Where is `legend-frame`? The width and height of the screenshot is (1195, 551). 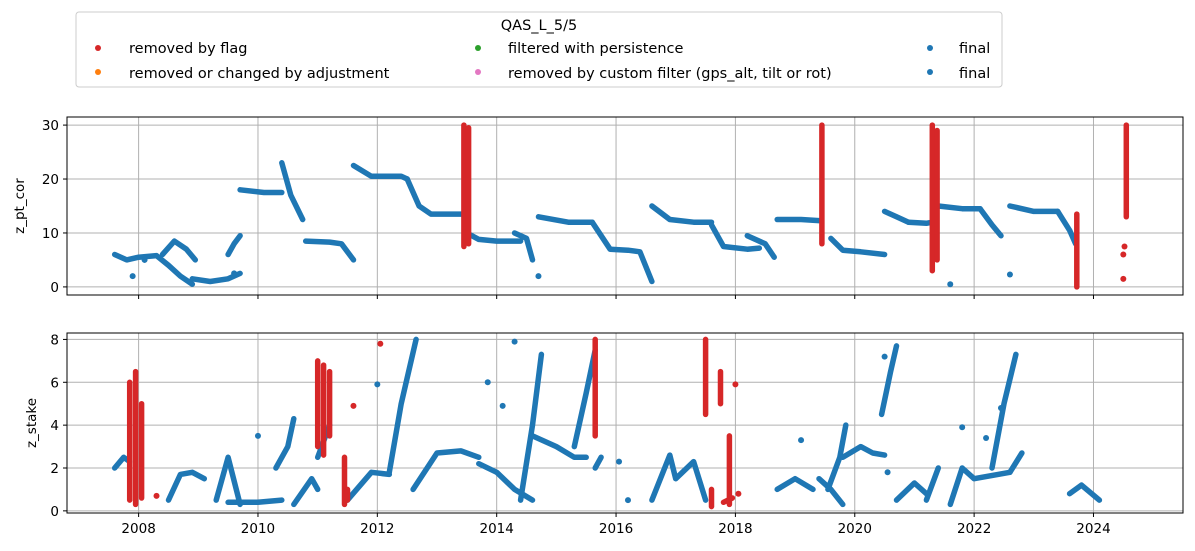
legend-frame is located at coordinates (539, 49).